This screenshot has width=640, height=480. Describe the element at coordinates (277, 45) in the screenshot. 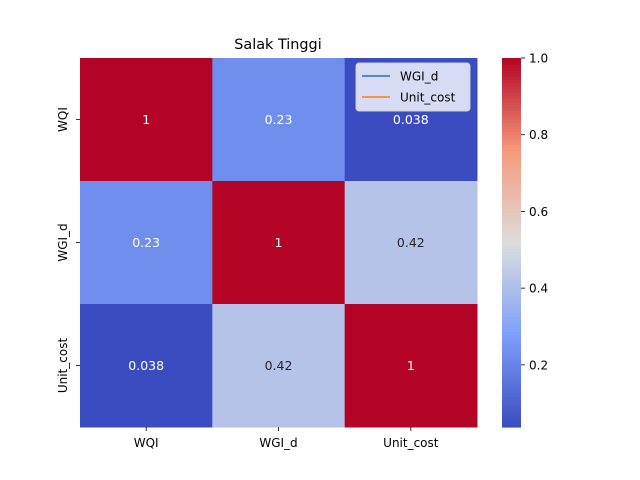

I see `chart-title: Salak Tinggi` at that location.